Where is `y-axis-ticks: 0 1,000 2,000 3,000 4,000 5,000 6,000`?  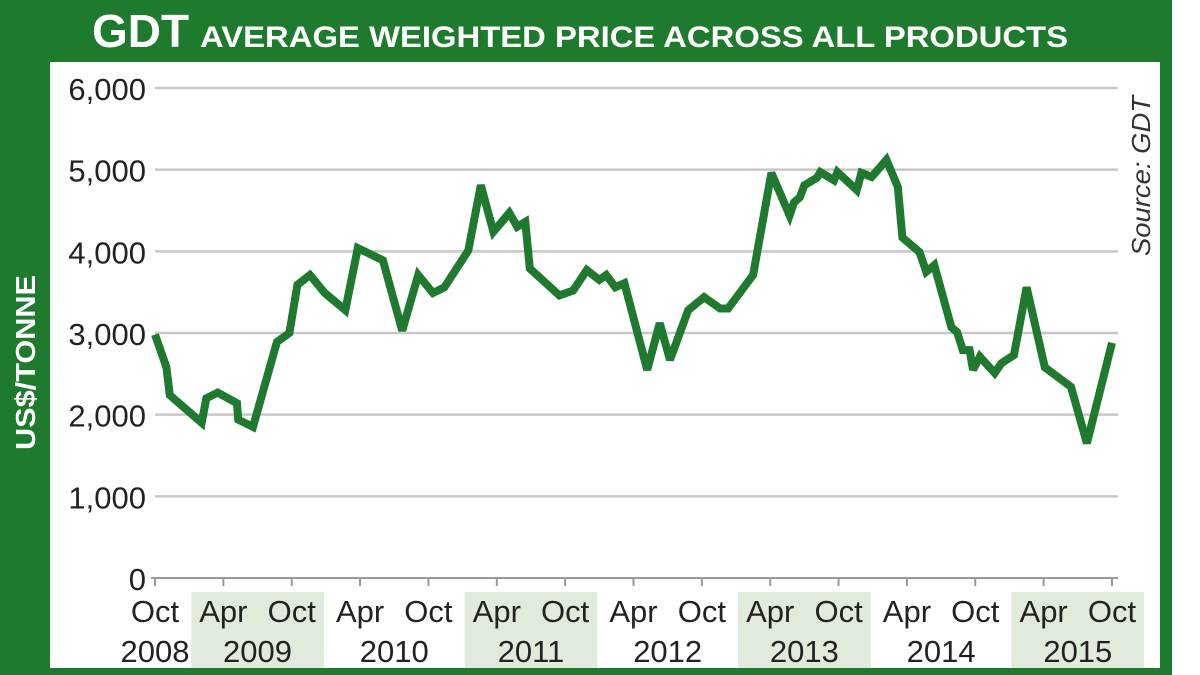
y-axis-ticks: 0 1,000 2,000 3,000 4,000 5,000 6,000 is located at coordinates (107, 334).